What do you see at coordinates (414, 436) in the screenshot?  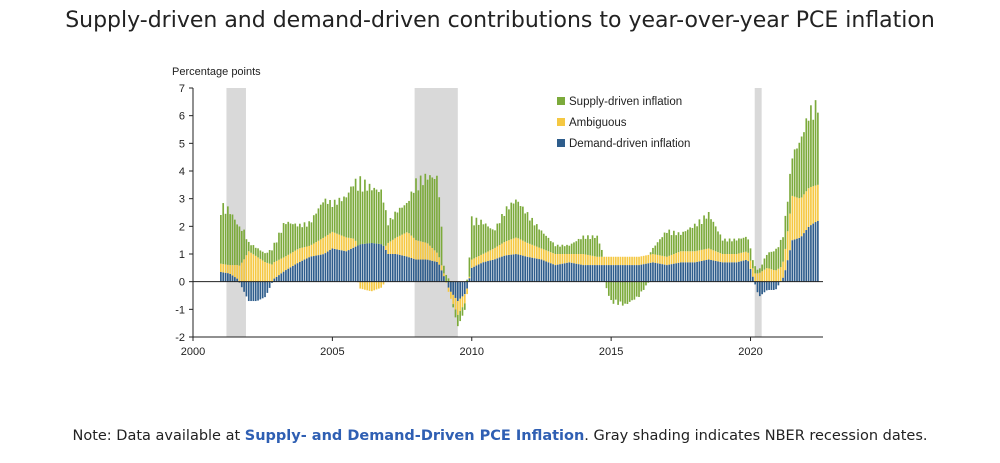 I see `data-link: Supply- and Demand-Driven PCE Inflation` at bounding box center [414, 436].